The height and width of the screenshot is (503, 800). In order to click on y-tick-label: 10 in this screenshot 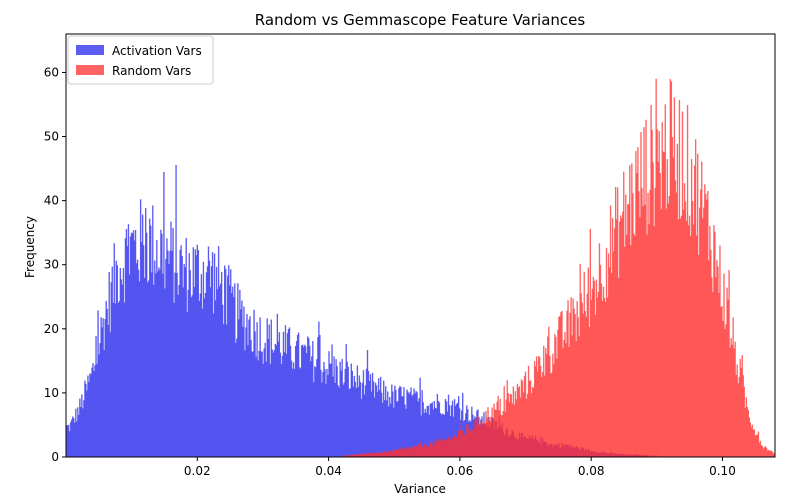, I will do `click(51, 393)`.